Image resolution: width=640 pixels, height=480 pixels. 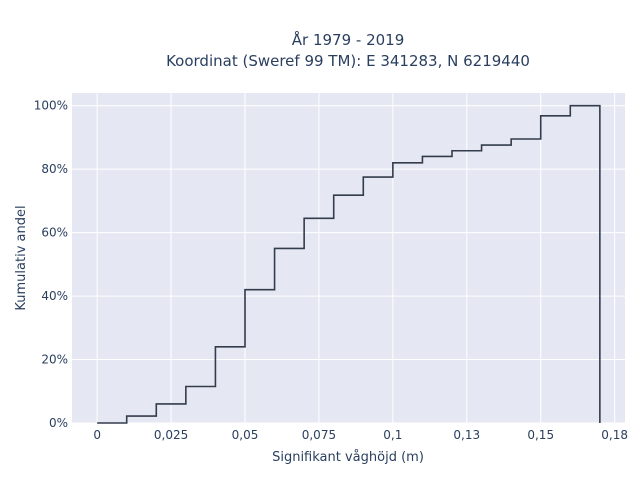 I want to click on x-tick-label: 0,025, so click(x=171, y=435).